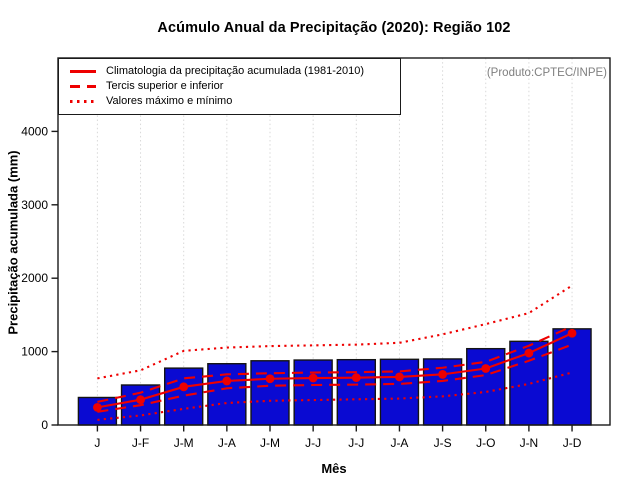 This screenshot has height=500, width=640. What do you see at coordinates (34, 205) in the screenshot?
I see `y-tick-label: 3000` at bounding box center [34, 205].